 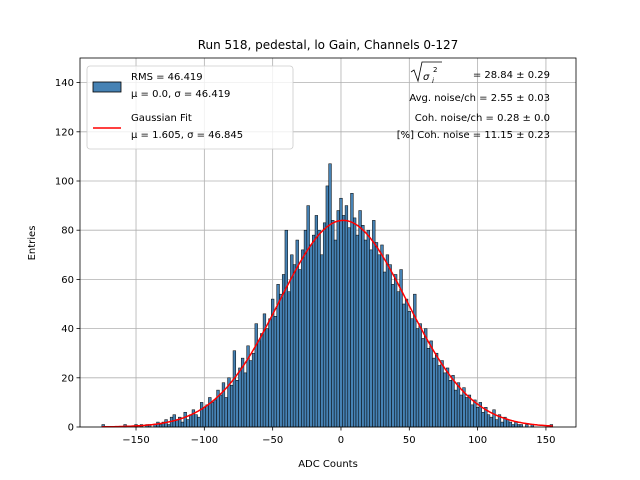 What do you see at coordinates (167, 77) in the screenshot?
I see `legend-rms: RMS = 46.419` at bounding box center [167, 77].